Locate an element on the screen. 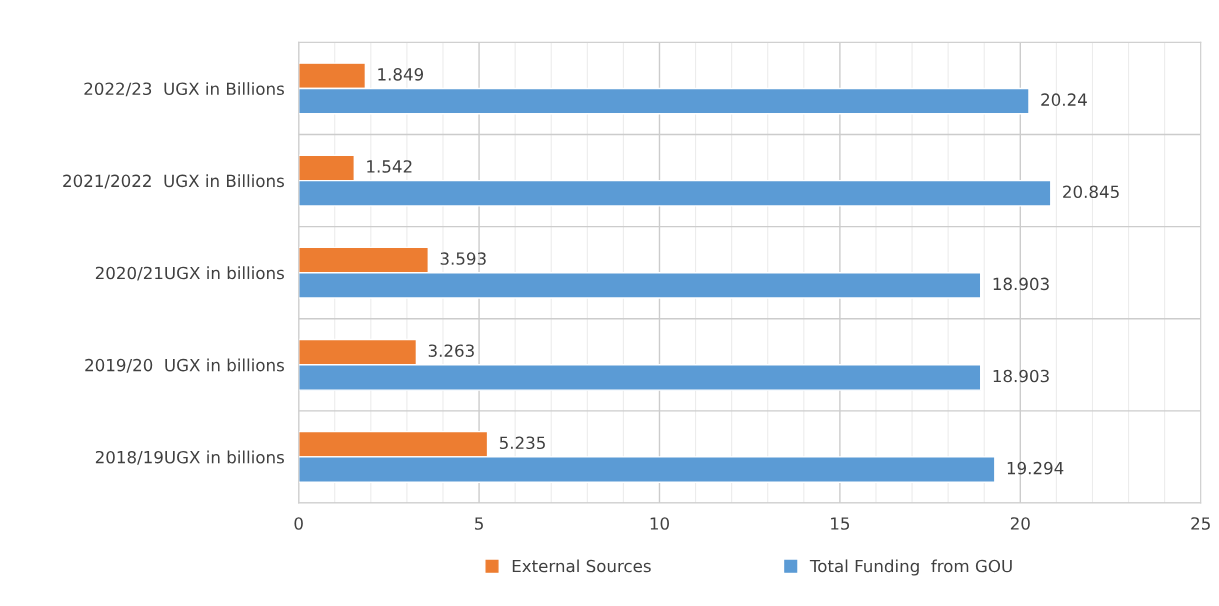  data-label: 1.849 is located at coordinates (401, 74).